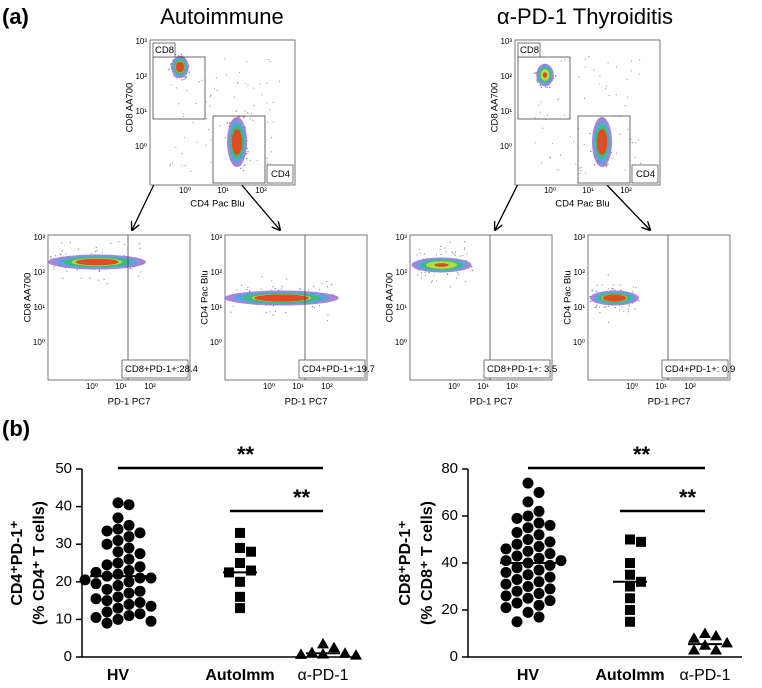 This screenshot has height=688, width=762. What do you see at coordinates (39, 563) in the screenshot?
I see `y-axis-label: (% CD4⁺ T cells)` at bounding box center [39, 563].